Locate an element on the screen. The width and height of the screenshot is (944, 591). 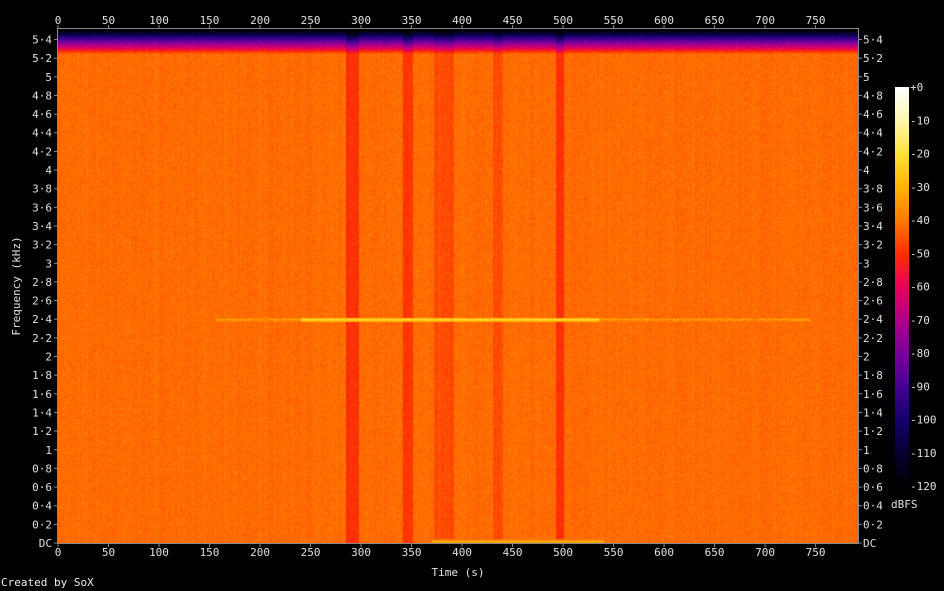
y-tick-label-left: 5 is located at coordinates (48, 77).